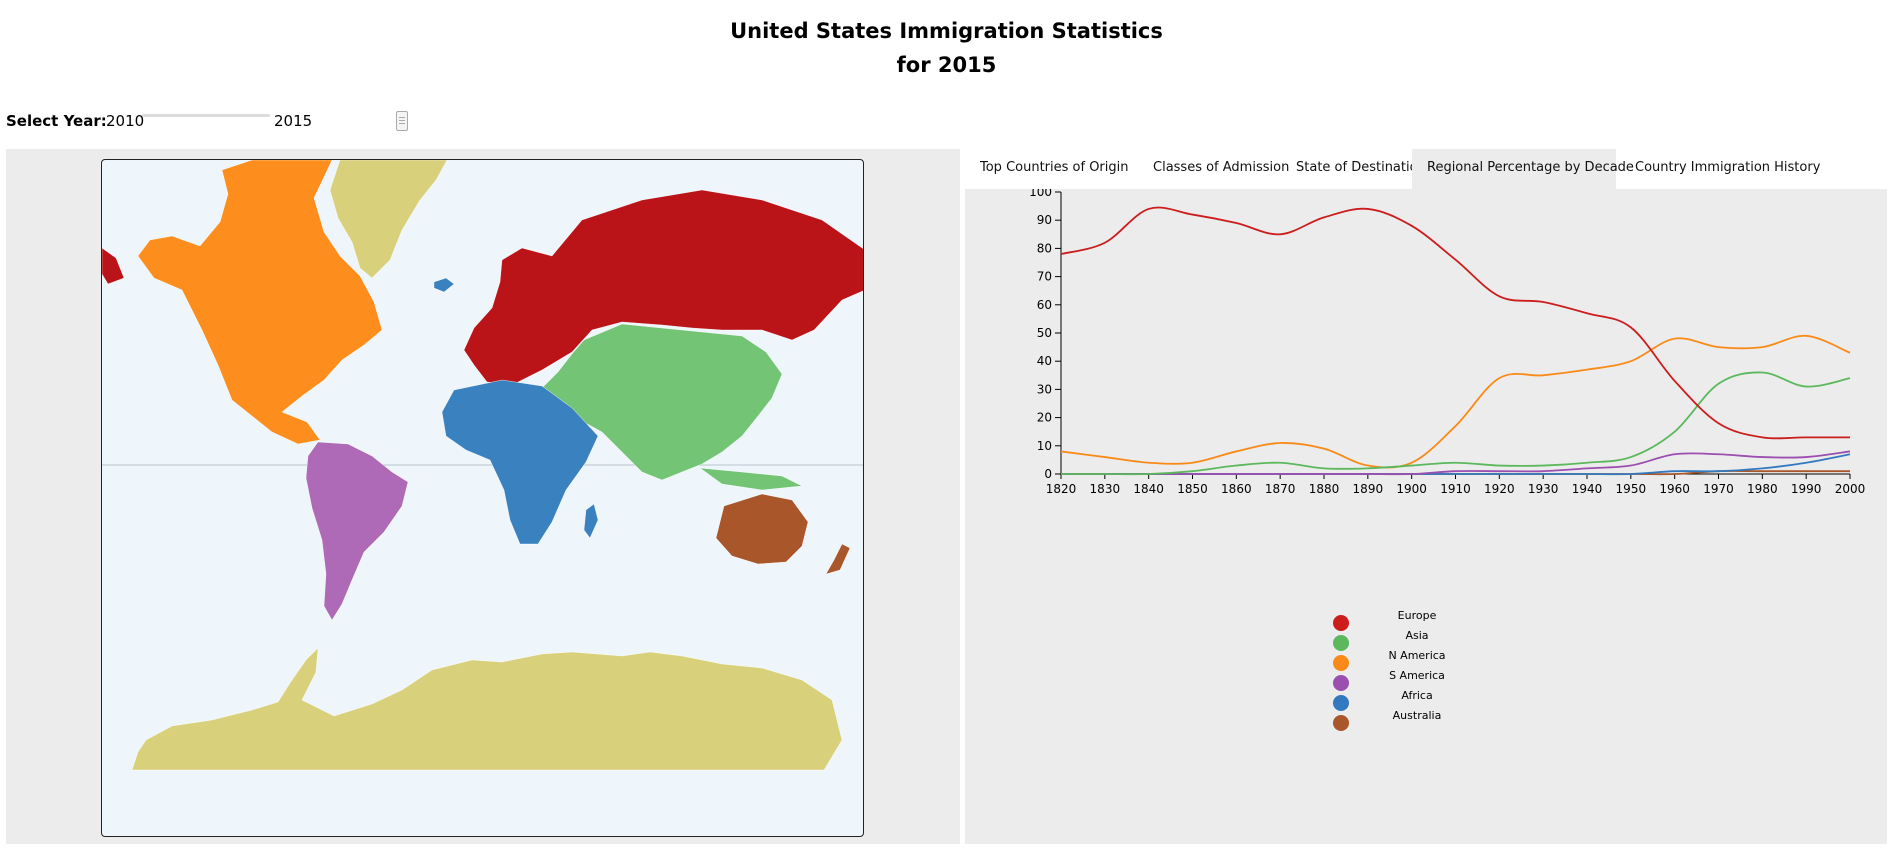 The image size is (1893, 854). I want to click on x-tick-label-1820: 1820, so click(1061, 489).